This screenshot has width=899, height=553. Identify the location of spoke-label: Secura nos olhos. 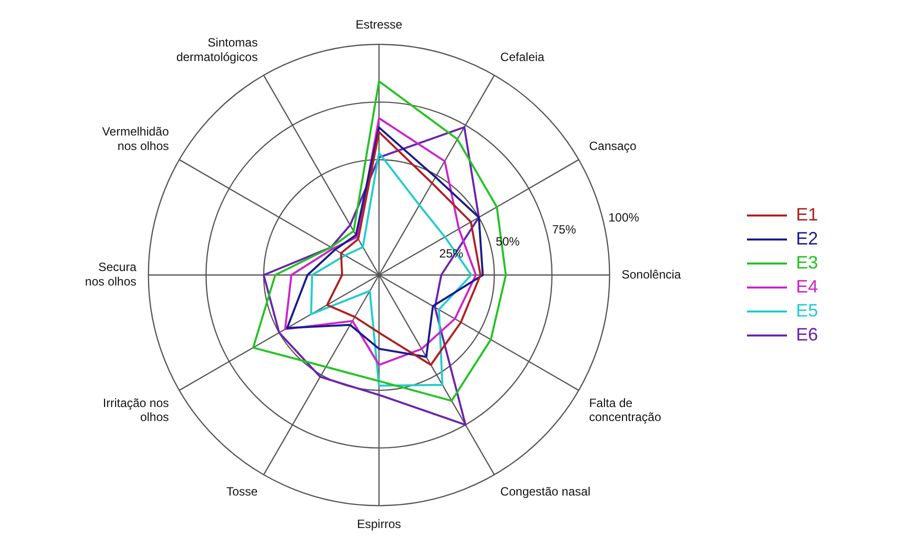
(111, 274).